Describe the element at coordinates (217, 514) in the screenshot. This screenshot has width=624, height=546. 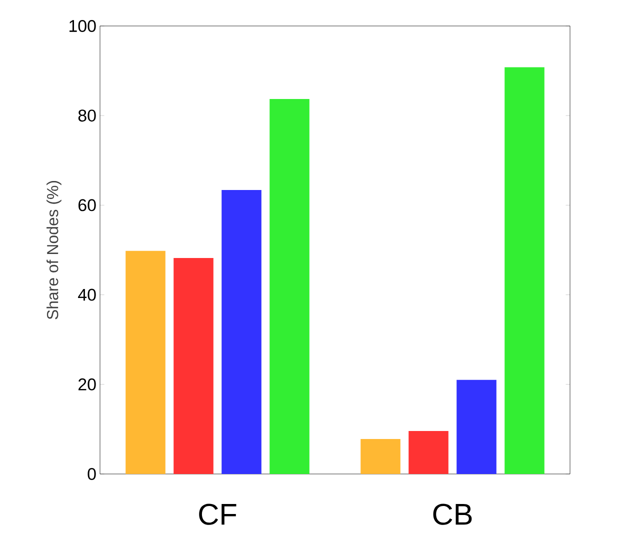
I see `x-tick-label: CF` at that location.